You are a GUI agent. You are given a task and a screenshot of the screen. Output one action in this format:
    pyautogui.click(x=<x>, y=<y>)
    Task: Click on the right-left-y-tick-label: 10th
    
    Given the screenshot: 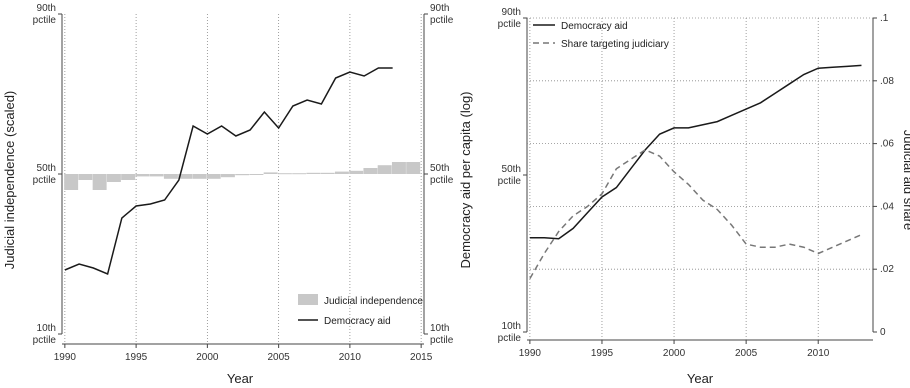 What is the action you would take?
    pyautogui.click(x=511, y=326)
    